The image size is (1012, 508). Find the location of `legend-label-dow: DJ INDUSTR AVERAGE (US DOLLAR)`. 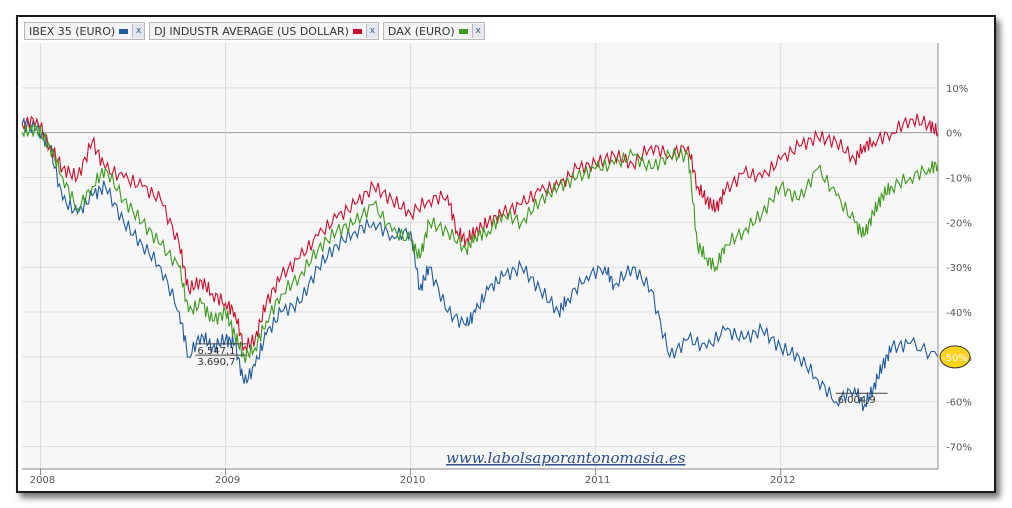

legend-label-dow: DJ INDUSTR AVERAGE (US DOLLAR) is located at coordinates (251, 31).